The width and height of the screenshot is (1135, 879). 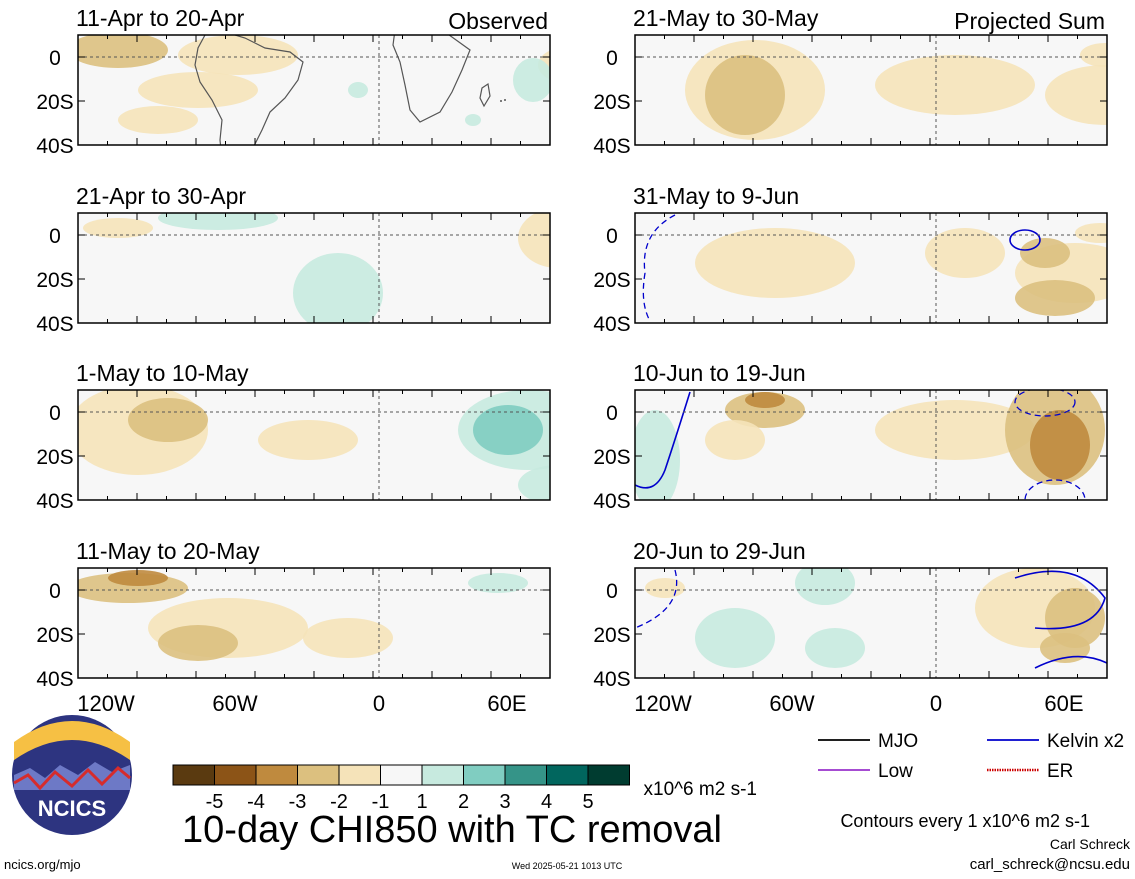 I want to click on colorbar: -5 -4 -3 -2 -1 1 2 3 4 5 x10^6 m2 s-1, so click(x=464, y=788).